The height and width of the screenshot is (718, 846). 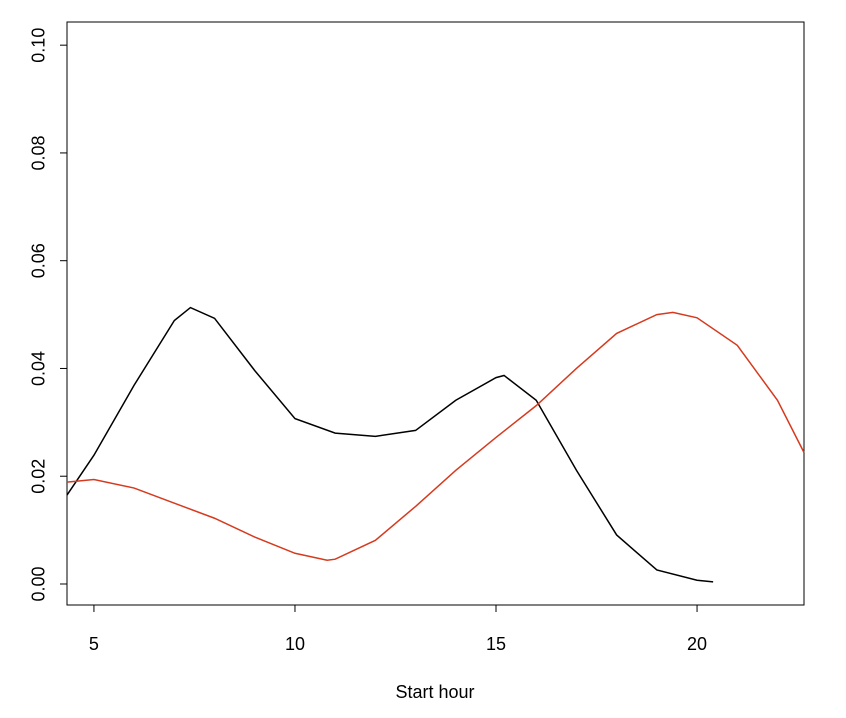 I want to click on x-tick-label: 5, so click(x=94, y=644).